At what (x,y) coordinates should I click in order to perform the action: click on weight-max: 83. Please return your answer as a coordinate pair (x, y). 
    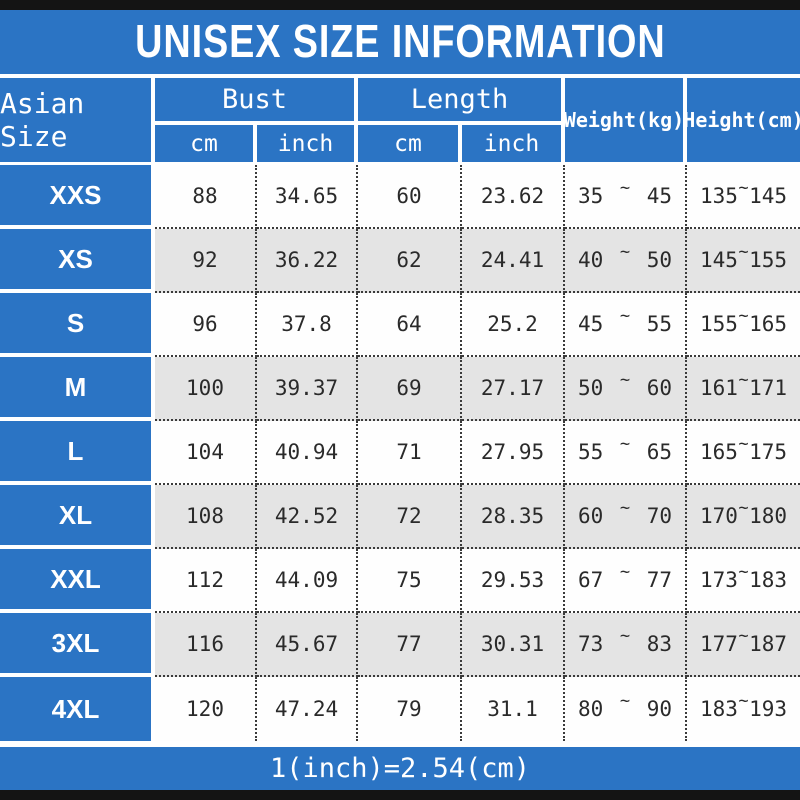
    Looking at the image, I should click on (659, 644).